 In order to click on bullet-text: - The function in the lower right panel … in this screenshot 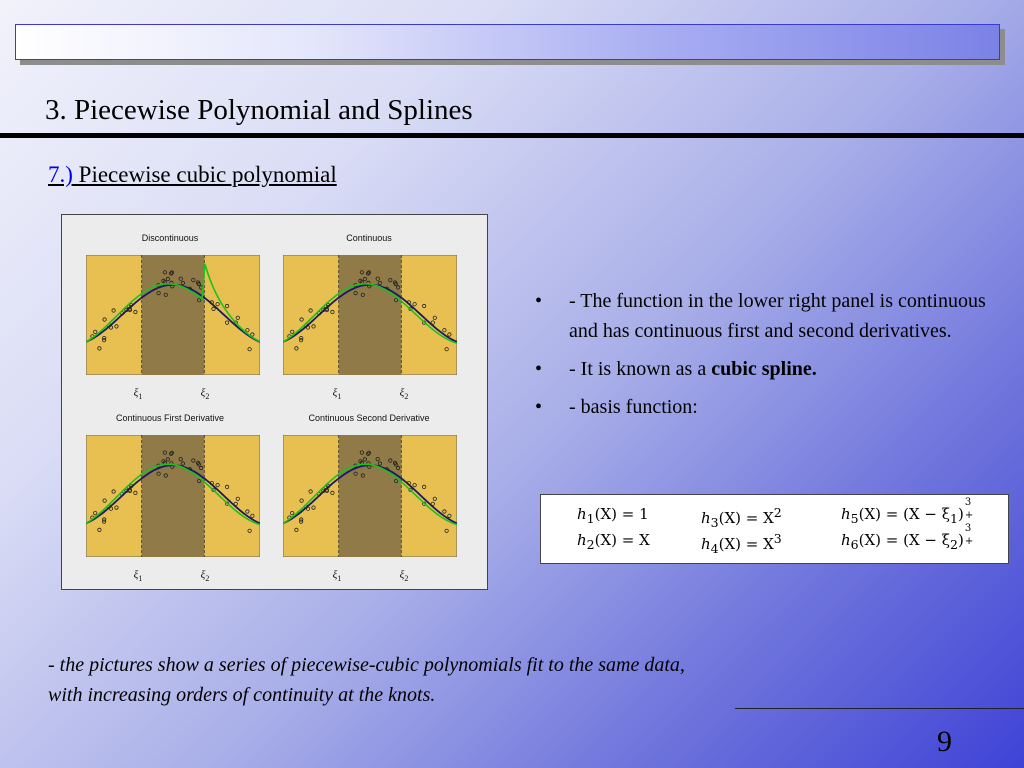, I will do `click(777, 316)`.